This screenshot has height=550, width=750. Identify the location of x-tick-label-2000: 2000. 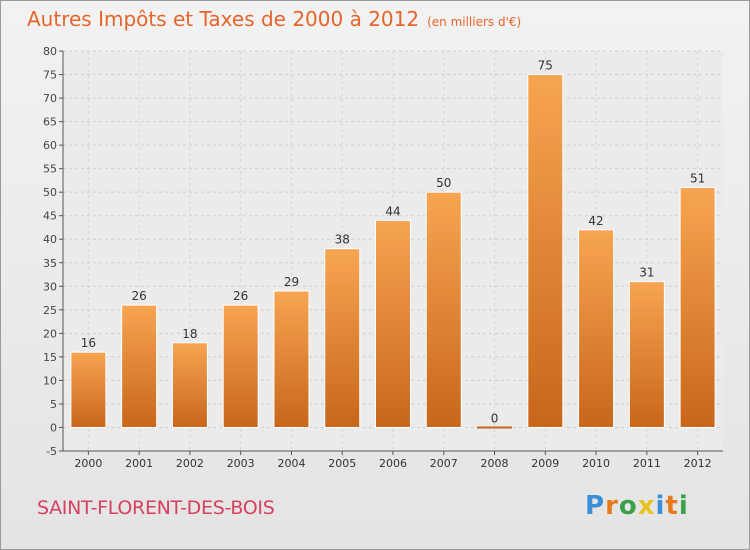
(88, 463).